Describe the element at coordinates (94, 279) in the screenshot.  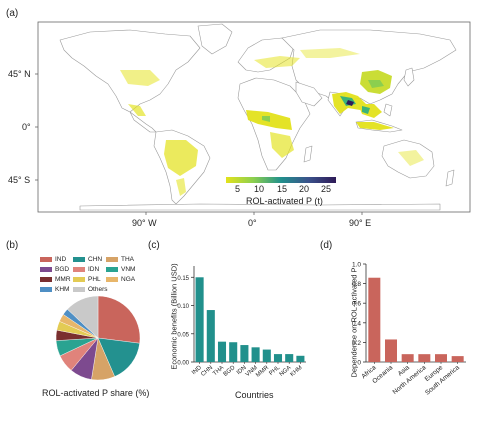
I see `pie-legend-label: PHL` at that location.